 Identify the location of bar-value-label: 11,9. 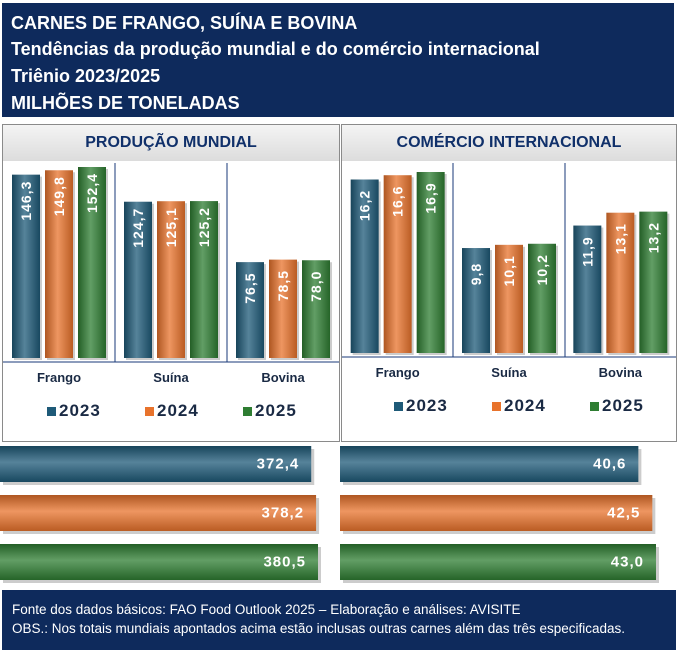
(587, 251).